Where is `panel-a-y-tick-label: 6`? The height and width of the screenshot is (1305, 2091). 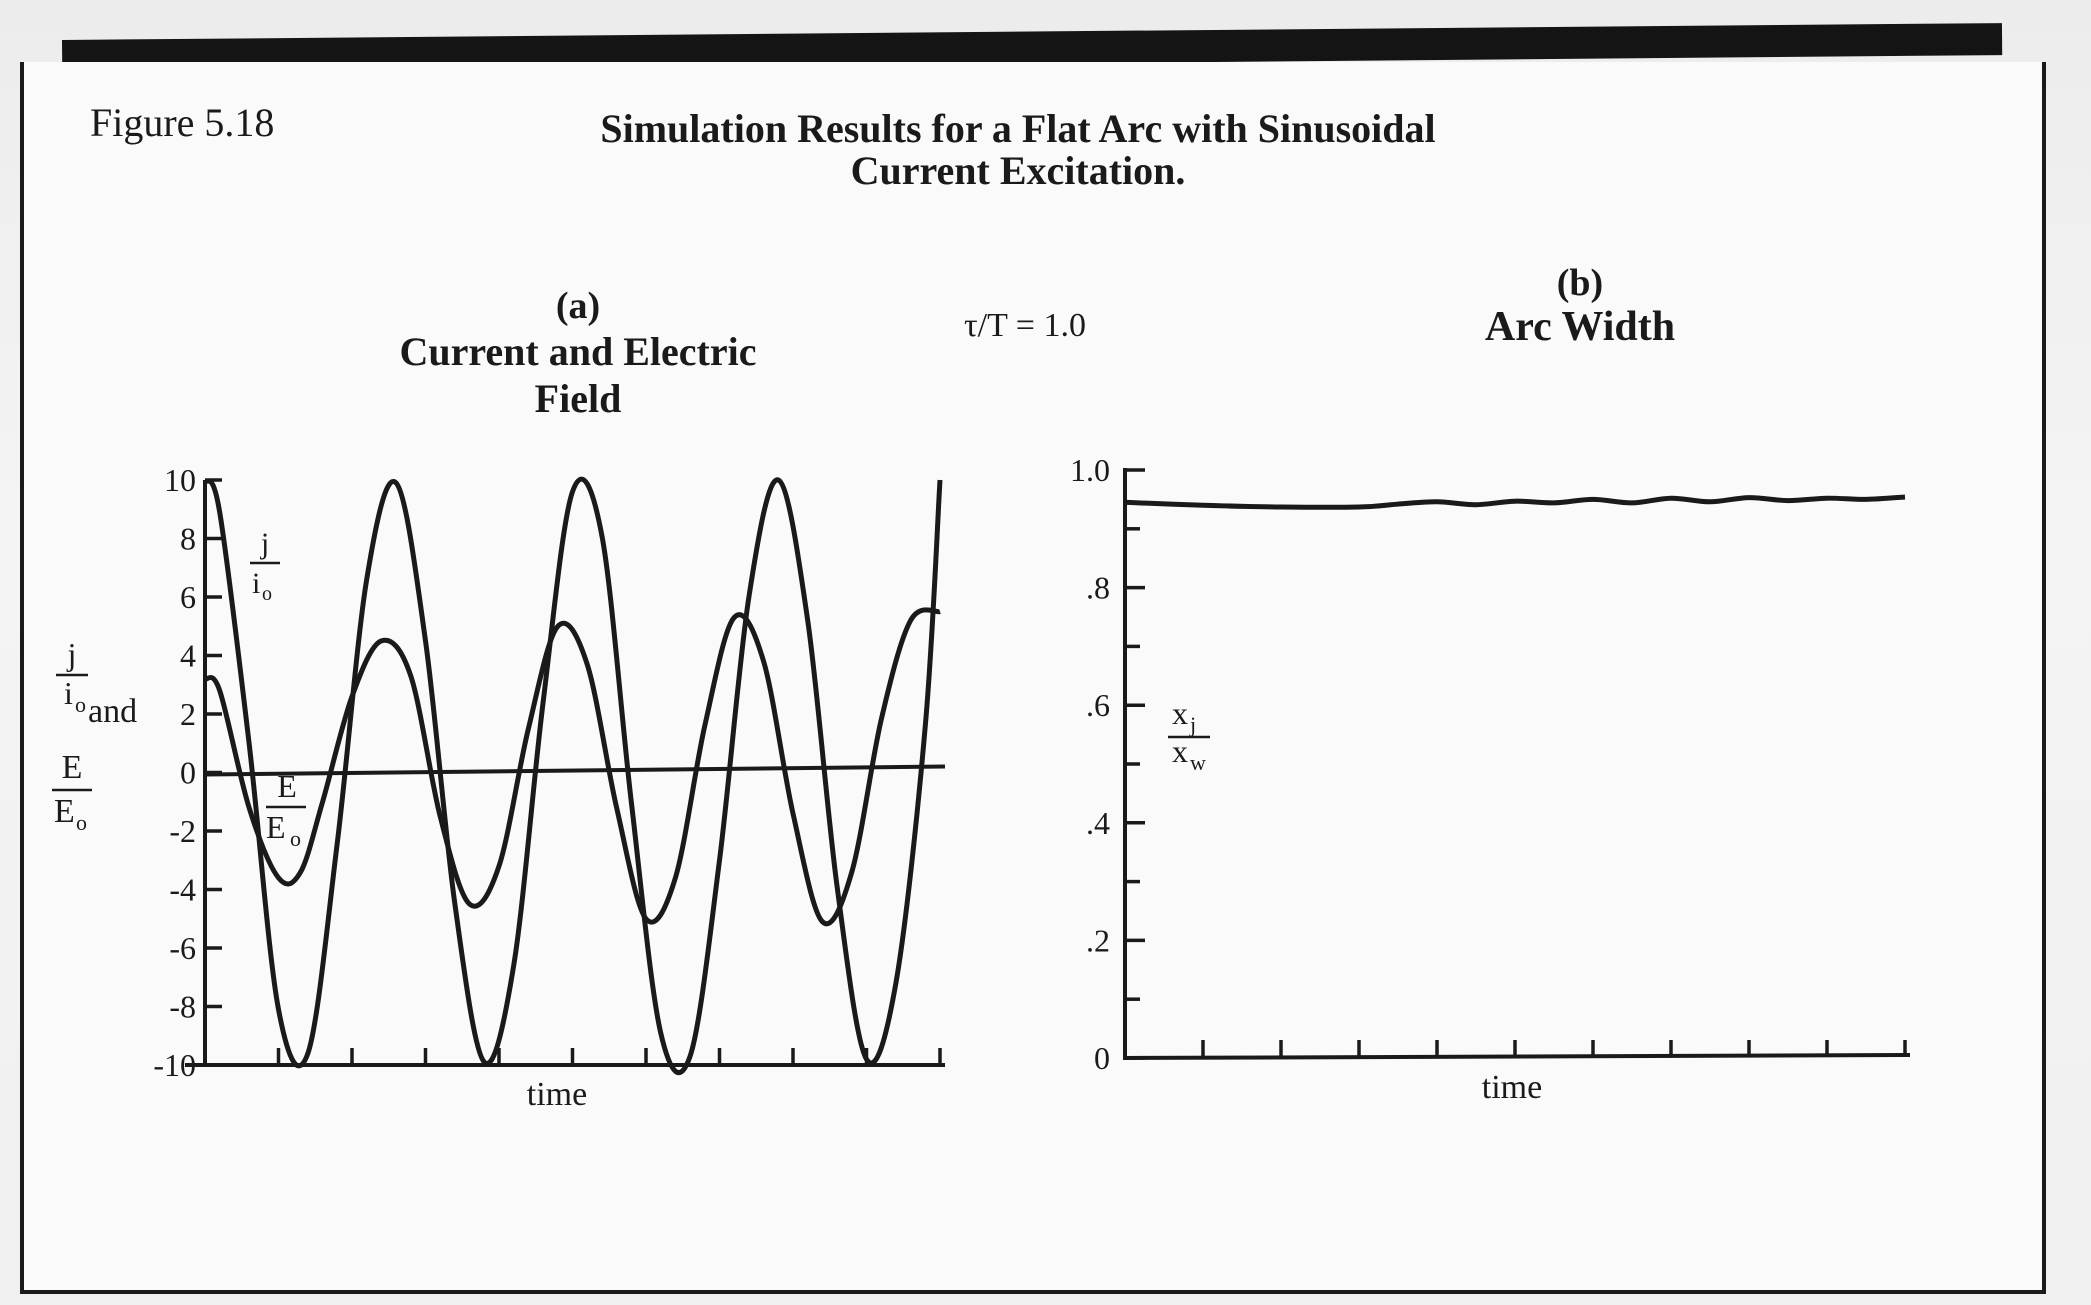
panel-a-y-tick-label: 6 is located at coordinates (188, 597).